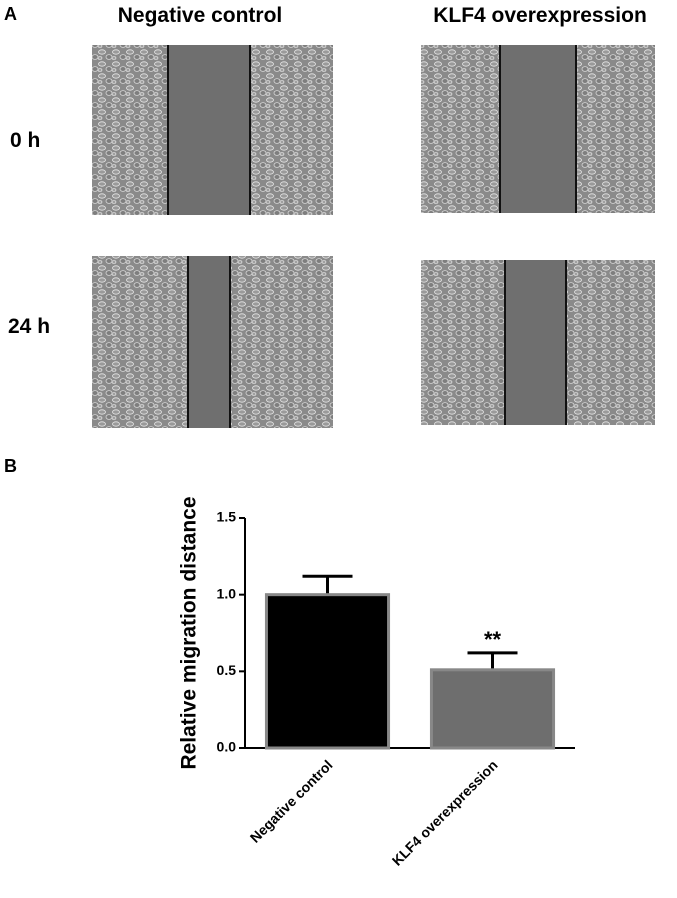  Describe the element at coordinates (227, 670) in the screenshot. I see `y-tick-label: 0.5` at that location.